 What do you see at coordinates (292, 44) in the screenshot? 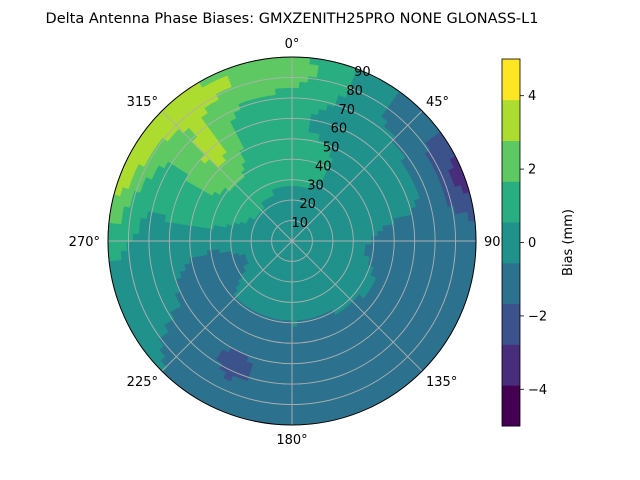
I see `azimuth-tick-label: 0°` at bounding box center [292, 44].